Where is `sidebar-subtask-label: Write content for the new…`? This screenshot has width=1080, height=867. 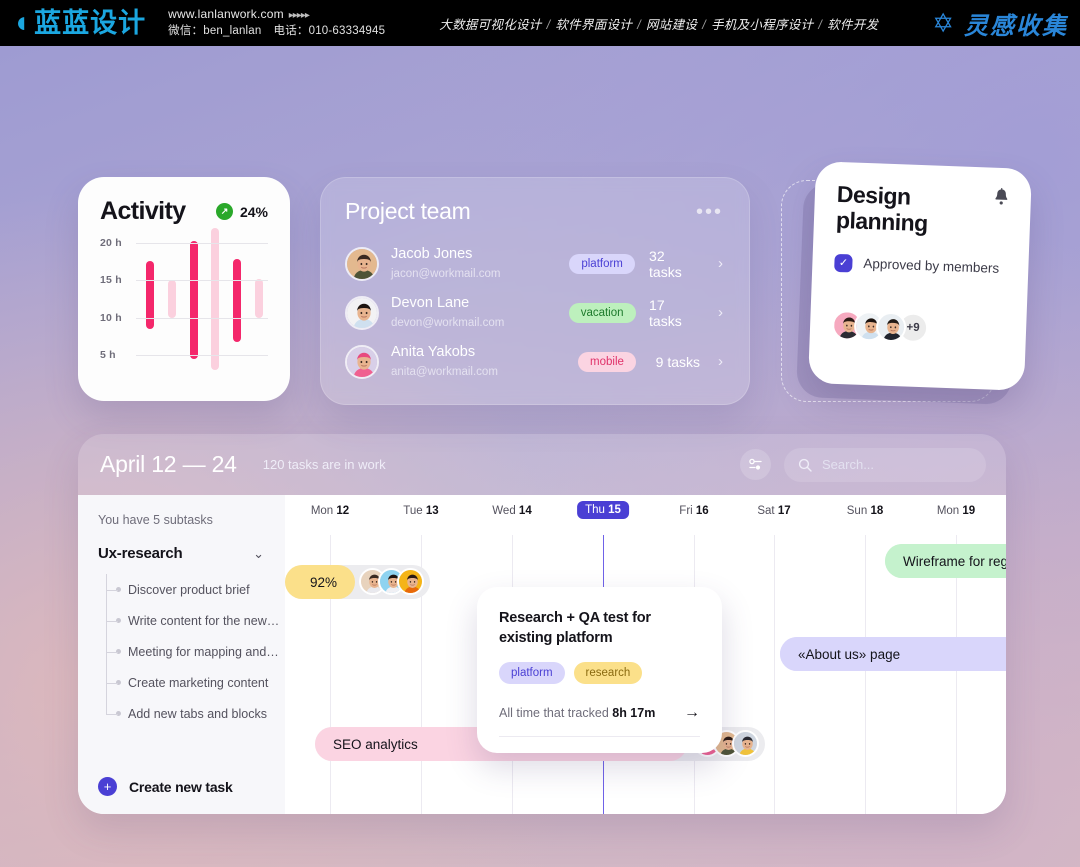 sidebar-subtask-label: Write content for the new… is located at coordinates (204, 620).